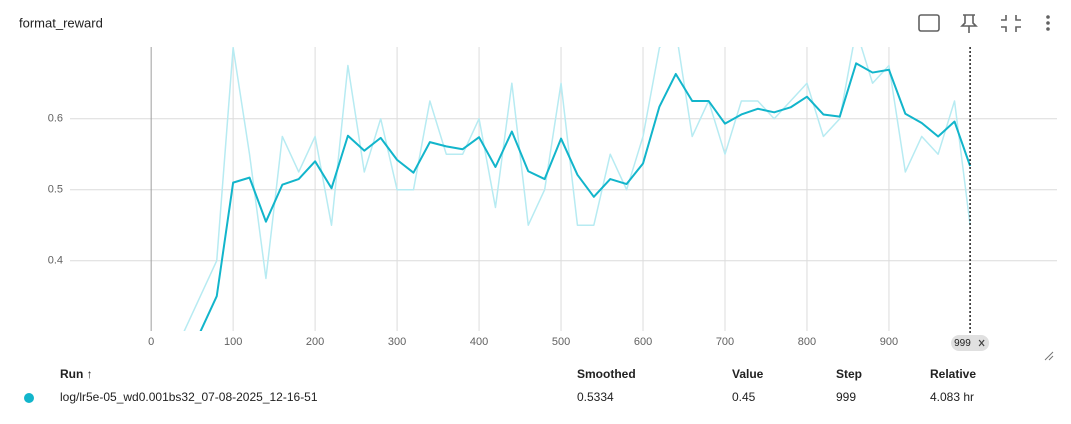 The width and height of the screenshot is (1071, 424). What do you see at coordinates (29, 398) in the screenshot?
I see `run-color` at bounding box center [29, 398].